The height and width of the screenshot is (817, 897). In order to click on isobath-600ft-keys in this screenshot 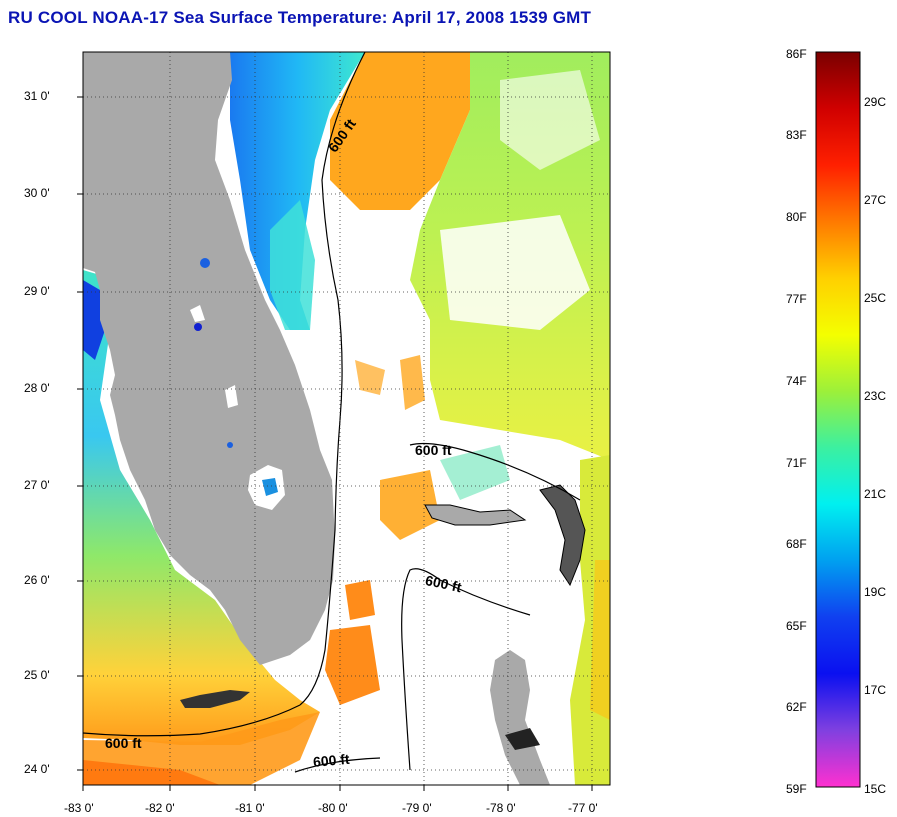, I will do `click(192, 720)`.